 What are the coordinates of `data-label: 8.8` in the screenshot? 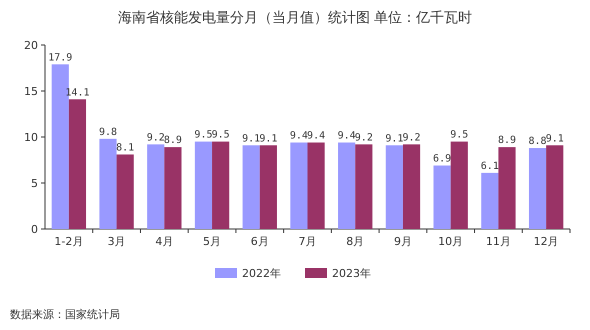 It's located at (537, 142).